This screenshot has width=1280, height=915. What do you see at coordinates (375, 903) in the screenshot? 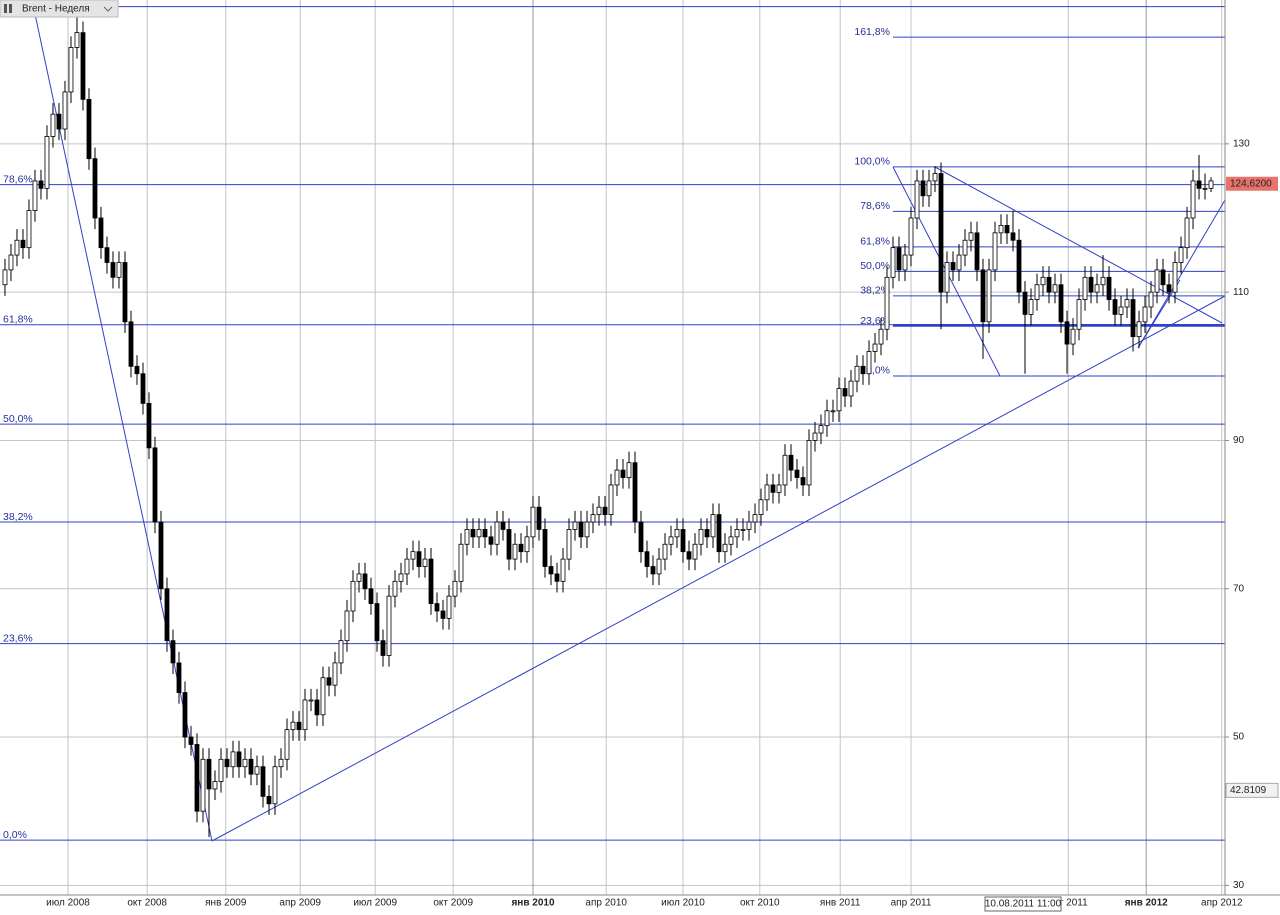
I see `x-tick-label: июл 2009` at bounding box center [375, 903].